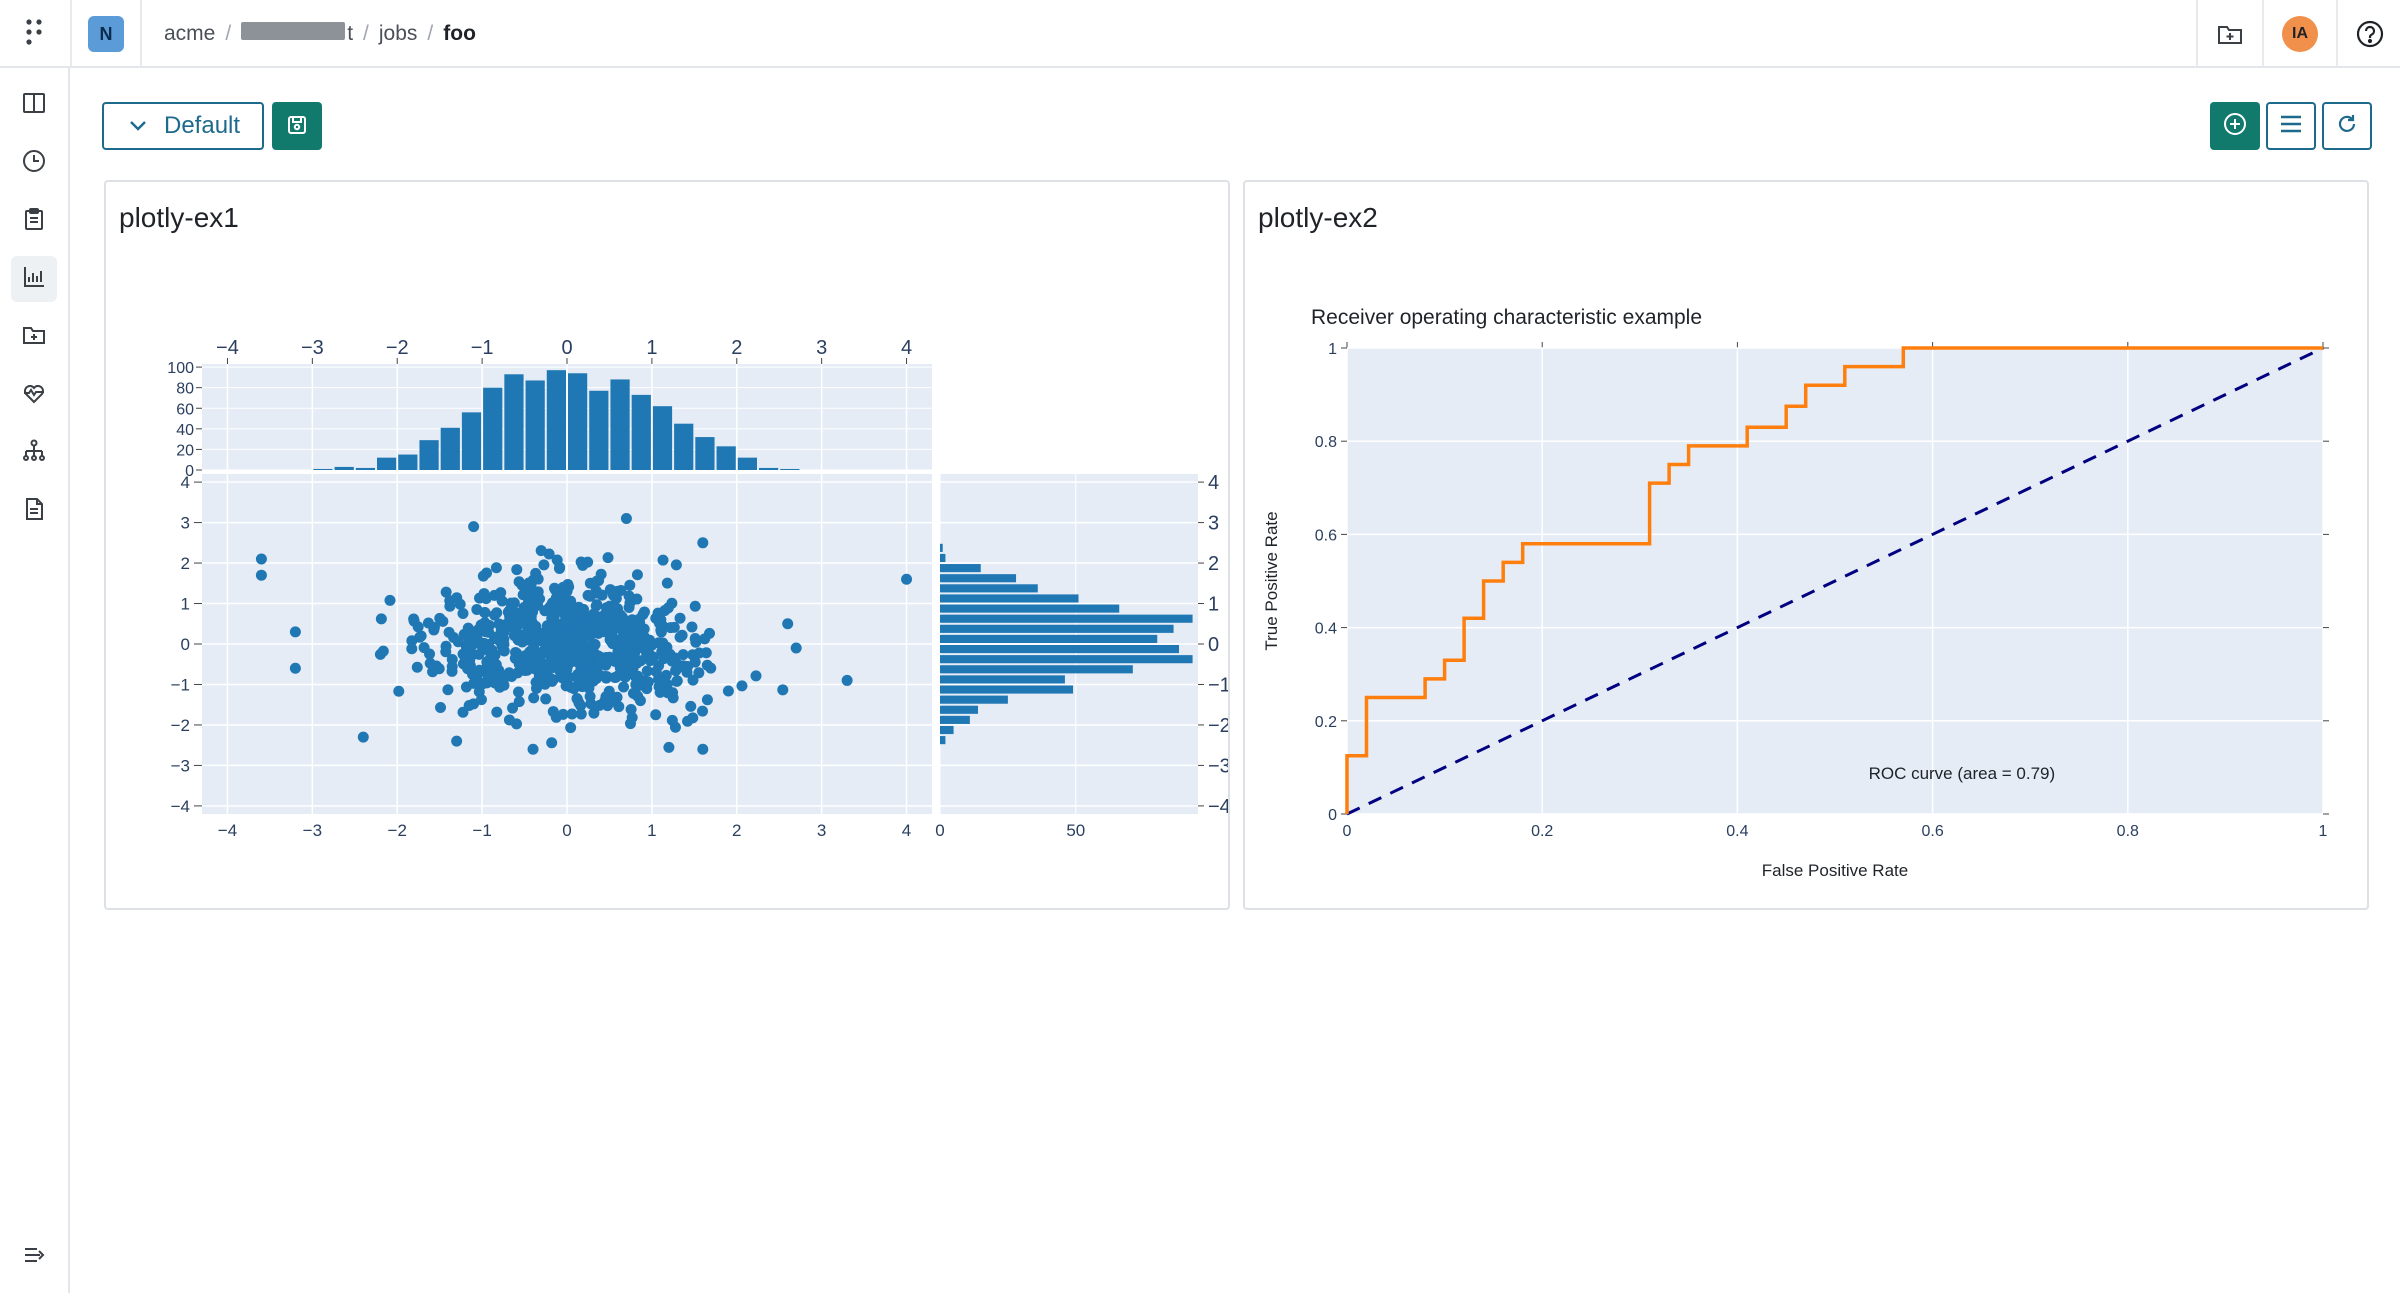  I want to click on sidebar-item-monitoring, so click(34, 395).